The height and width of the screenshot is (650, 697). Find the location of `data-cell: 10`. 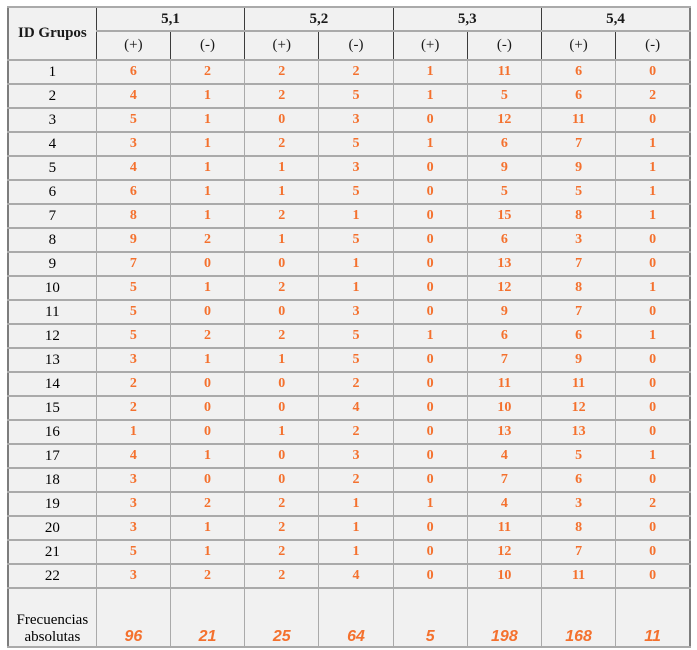

data-cell: 10 is located at coordinates (504, 408).